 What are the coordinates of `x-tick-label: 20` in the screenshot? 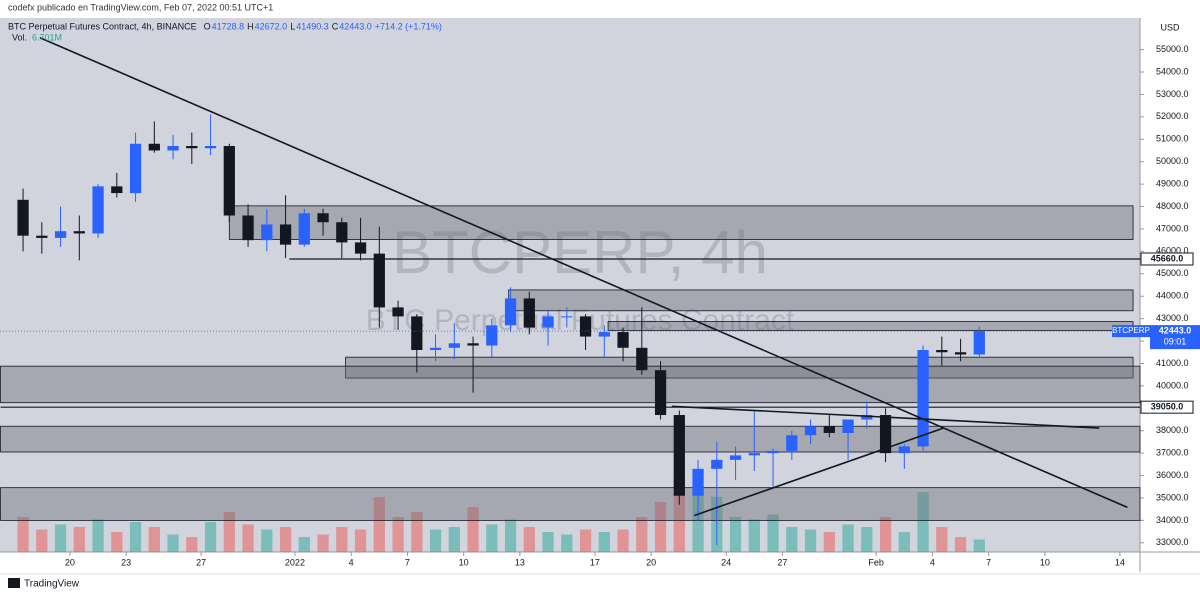 It's located at (651, 562).